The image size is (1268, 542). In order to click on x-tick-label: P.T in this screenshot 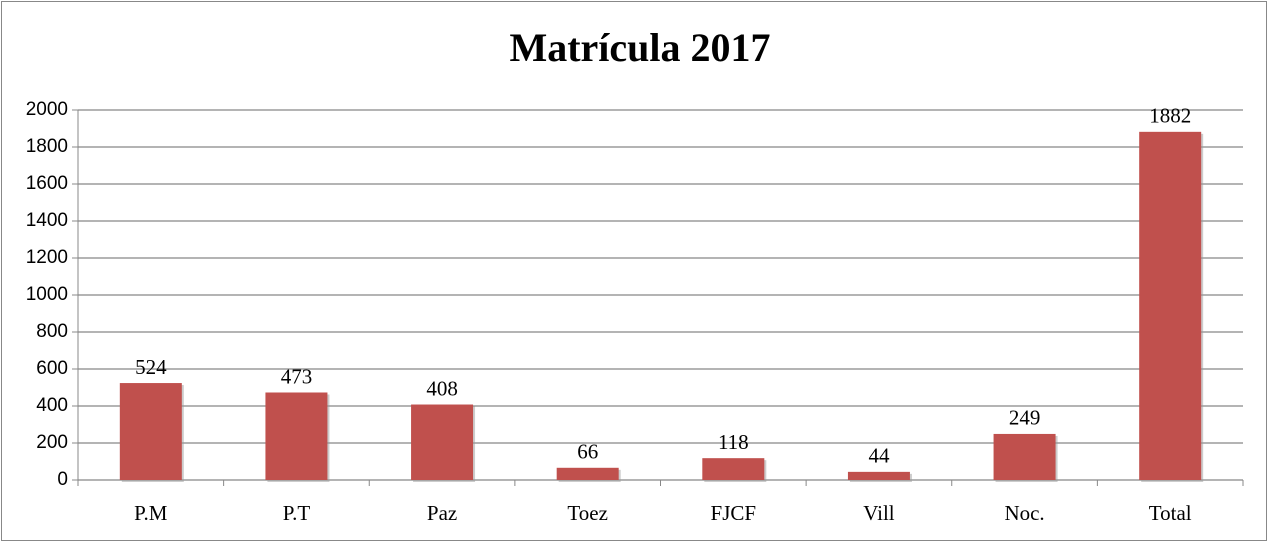, I will do `click(297, 513)`.